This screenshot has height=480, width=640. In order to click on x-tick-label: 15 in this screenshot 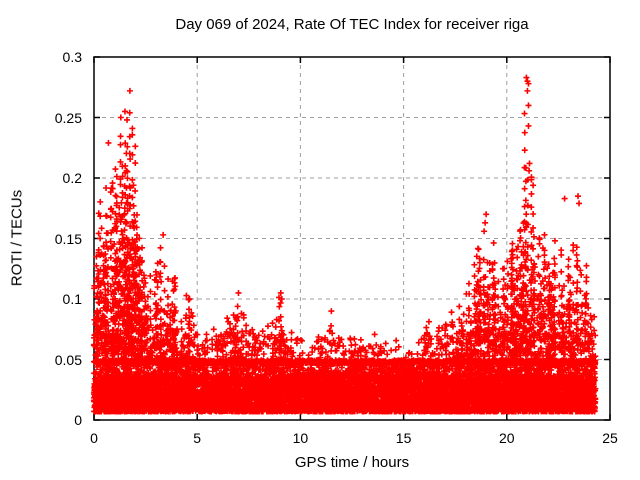, I will do `click(403, 438)`.